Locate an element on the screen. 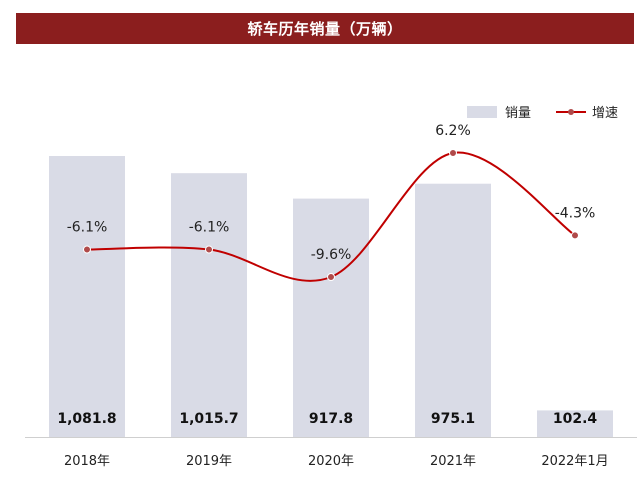 The width and height of the screenshot is (641, 488). x-tick-label-4: 2022年1月 is located at coordinates (574, 461).